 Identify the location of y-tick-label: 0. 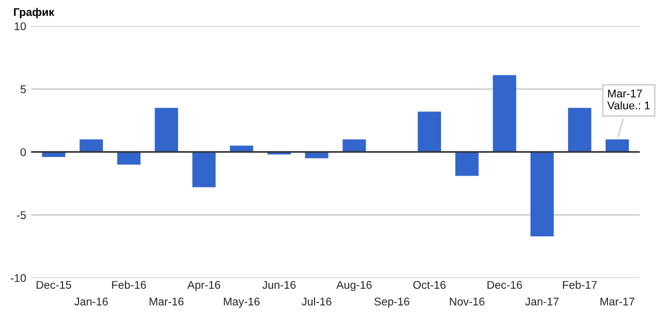
(23, 152).